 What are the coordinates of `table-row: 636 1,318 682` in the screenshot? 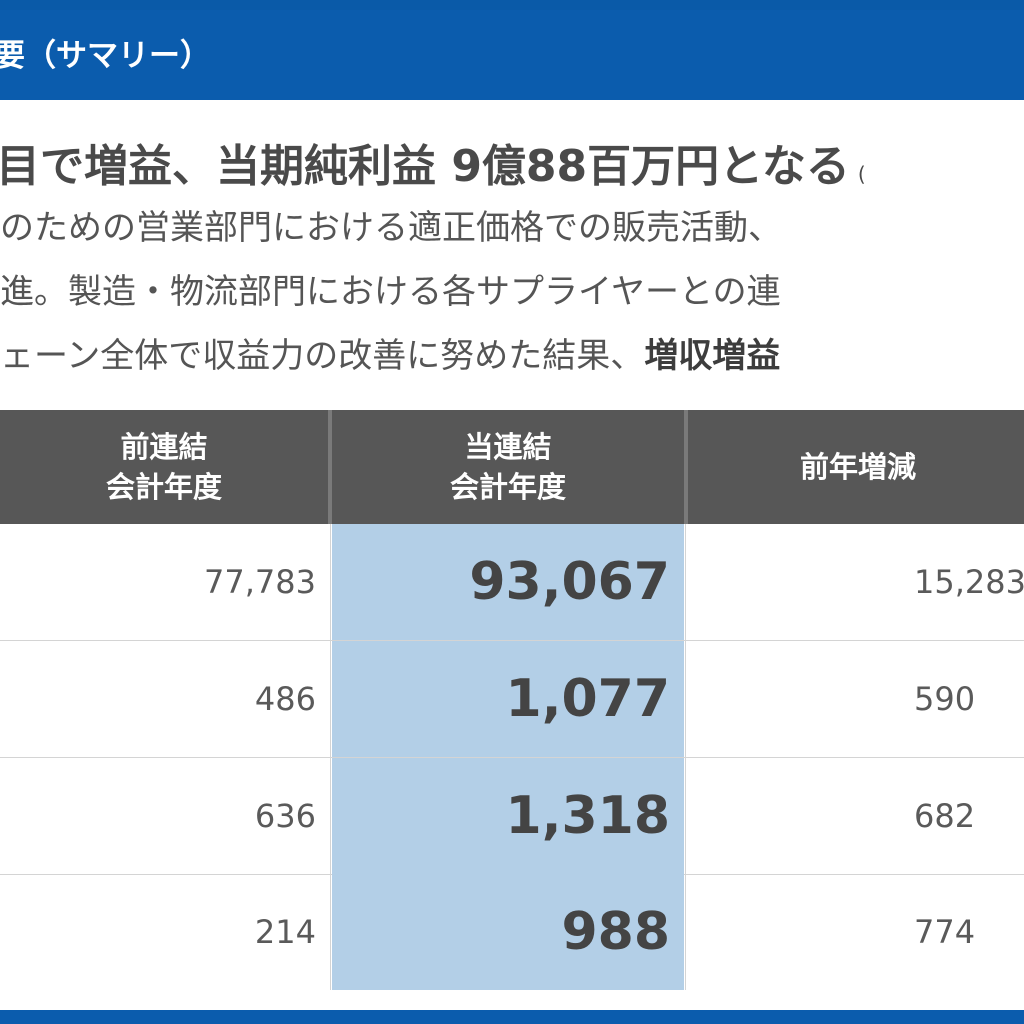 It's located at (512, 816).